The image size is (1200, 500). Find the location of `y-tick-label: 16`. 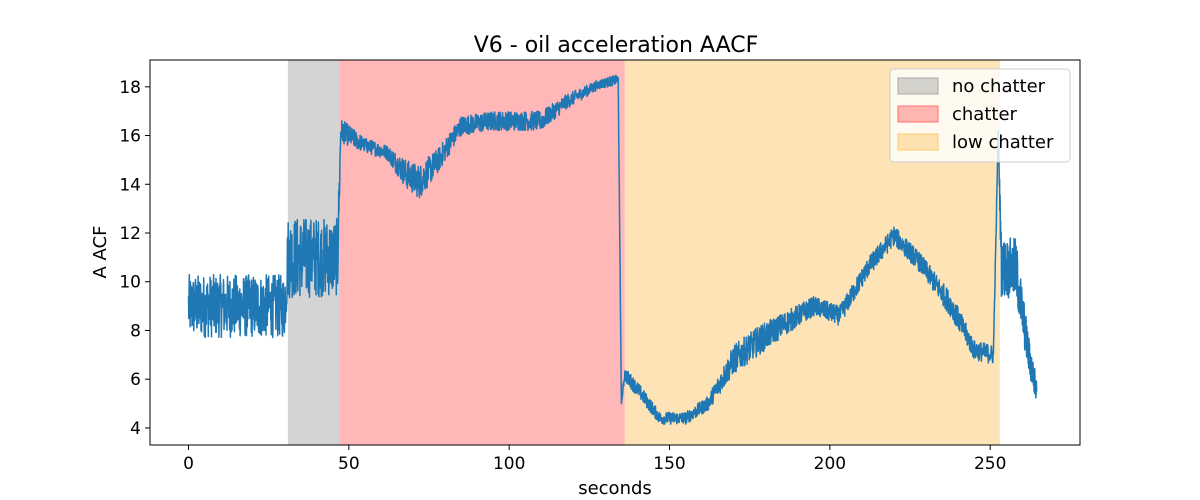

y-tick-label: 16 is located at coordinates (130, 137).